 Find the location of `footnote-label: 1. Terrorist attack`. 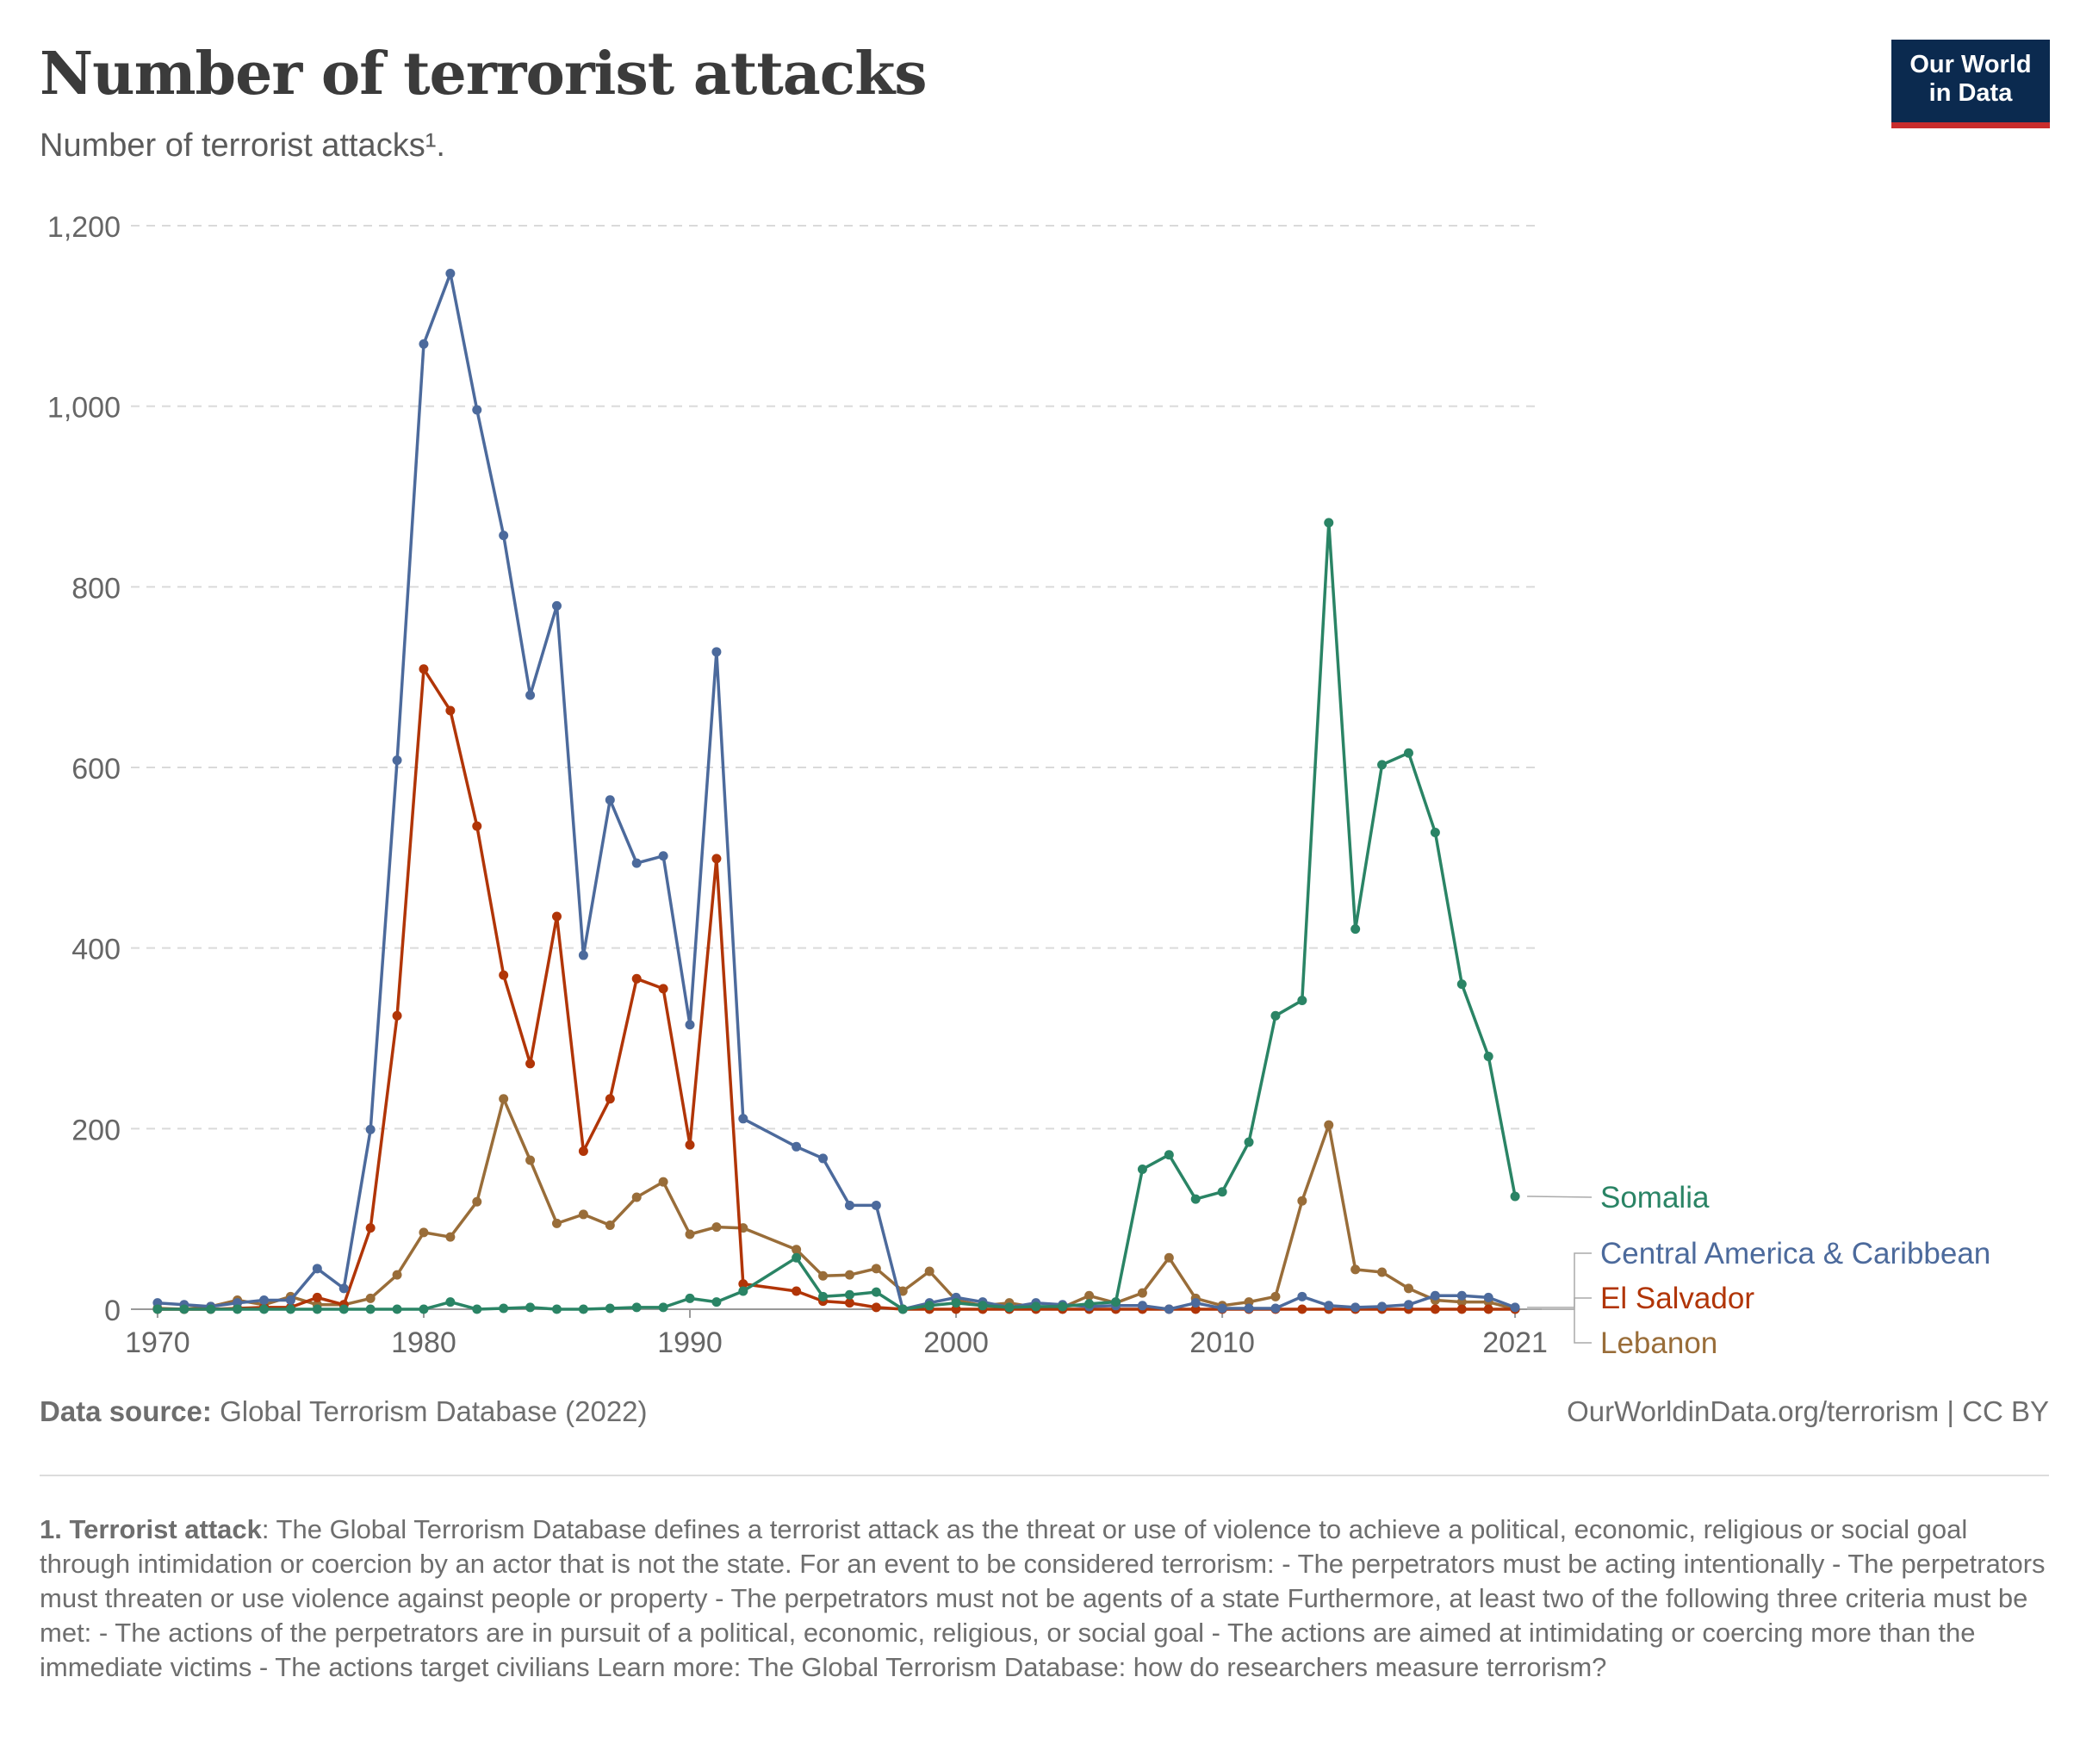

footnote-label: 1. Terrorist attack is located at coordinates (151, 1529).